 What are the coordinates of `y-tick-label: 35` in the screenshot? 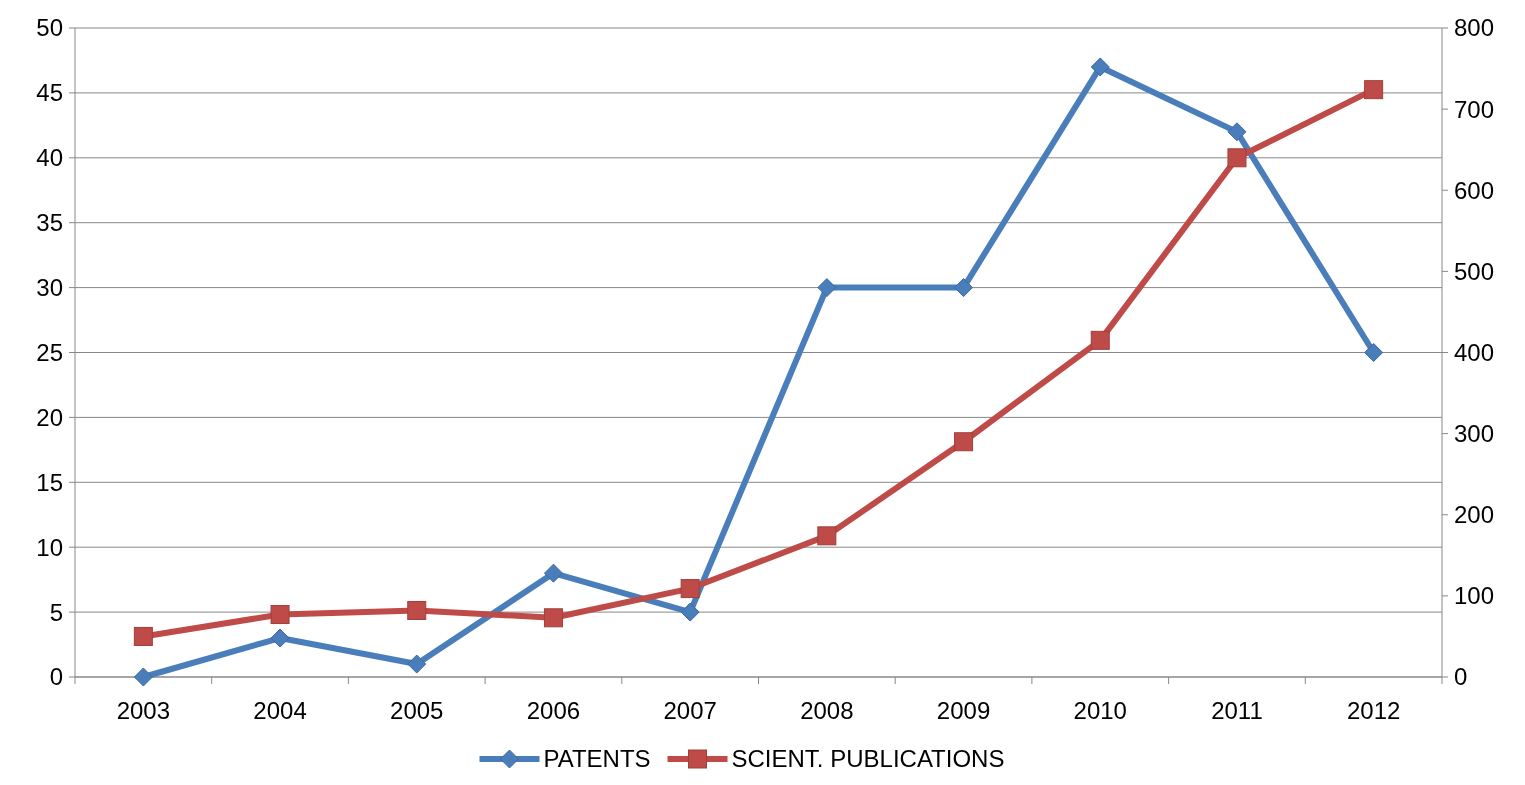 It's located at (49, 223).